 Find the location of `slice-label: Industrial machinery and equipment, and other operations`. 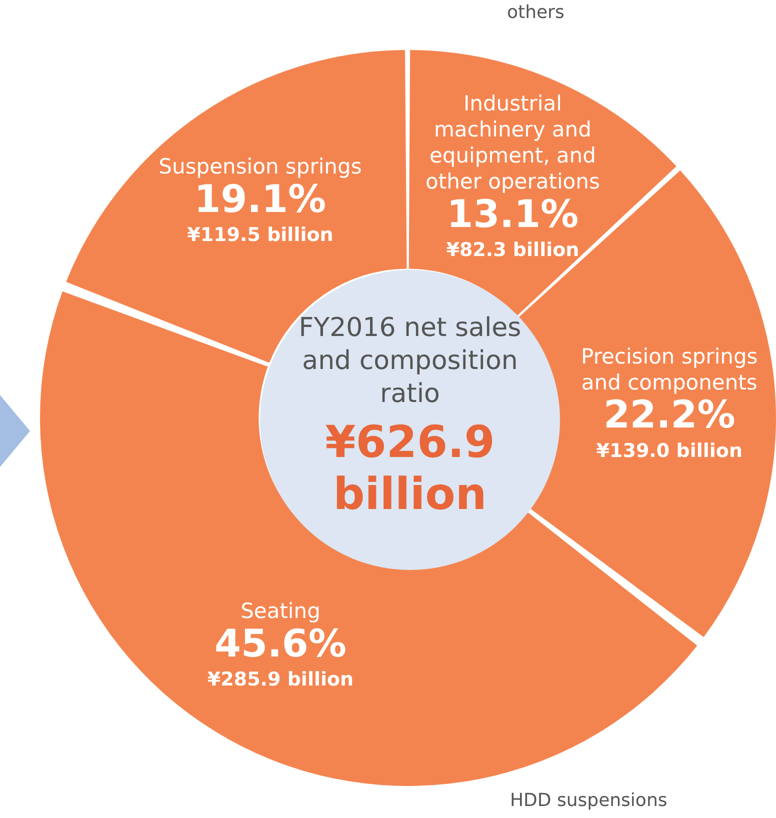

slice-label: Industrial machinery and equipment, and other operations is located at coordinates (512, 143).